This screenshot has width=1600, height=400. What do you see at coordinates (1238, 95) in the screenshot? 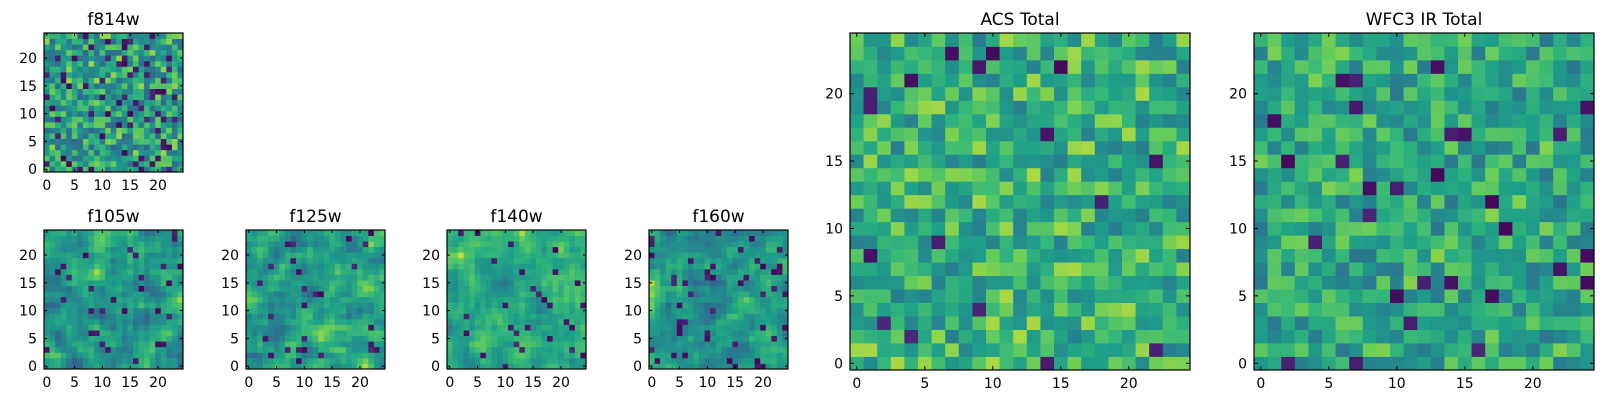
I see `y-tick-label: 20` at bounding box center [1238, 95].